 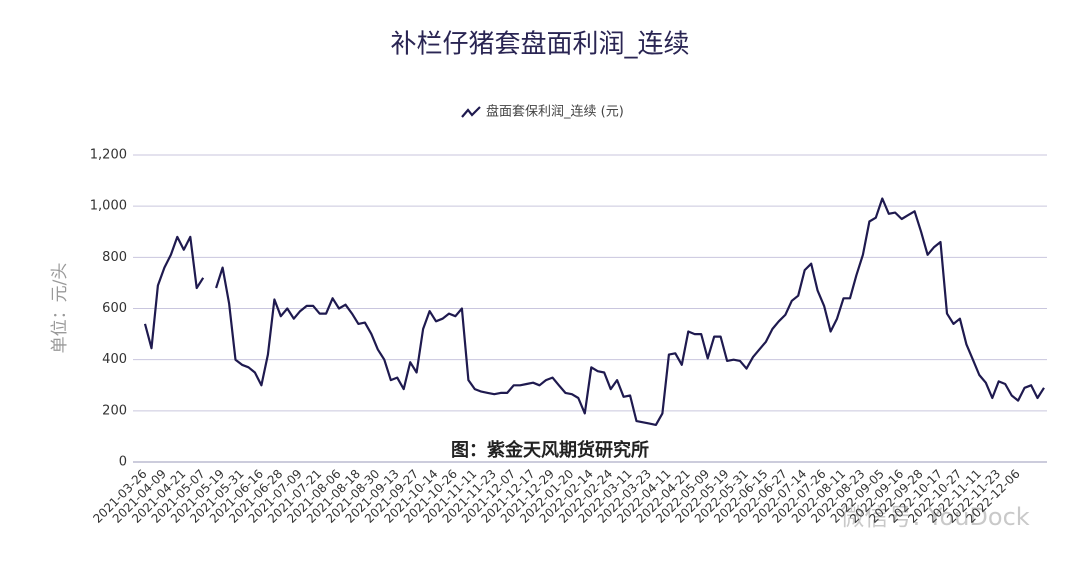 What do you see at coordinates (108, 155) in the screenshot?
I see `y-tick-label: 1,200` at bounding box center [108, 155].